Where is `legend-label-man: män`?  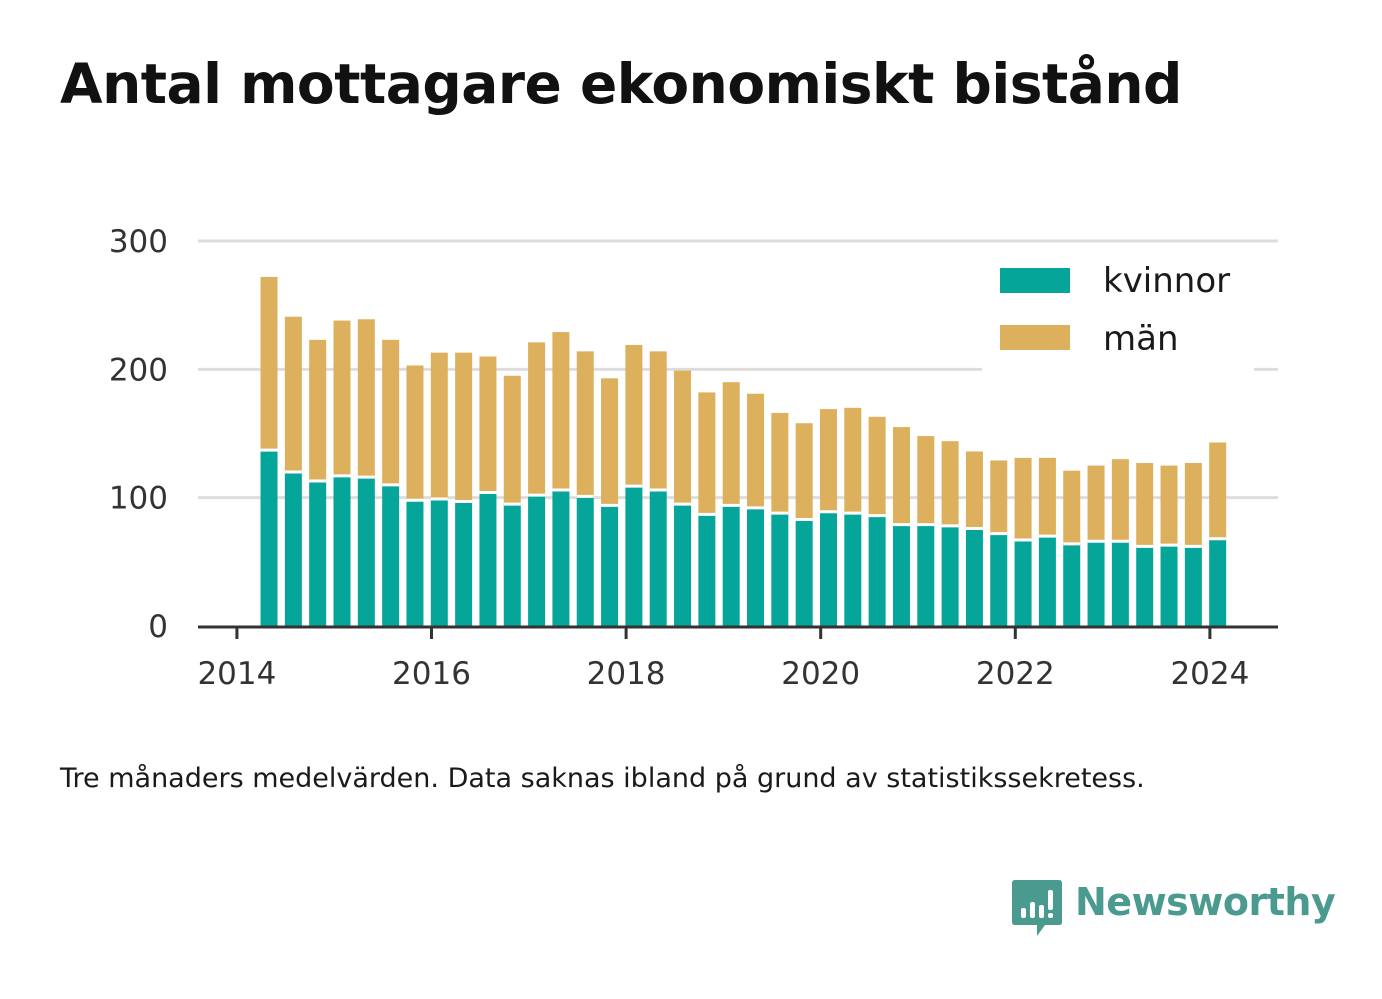
legend-label-man: män is located at coordinates (1141, 339).